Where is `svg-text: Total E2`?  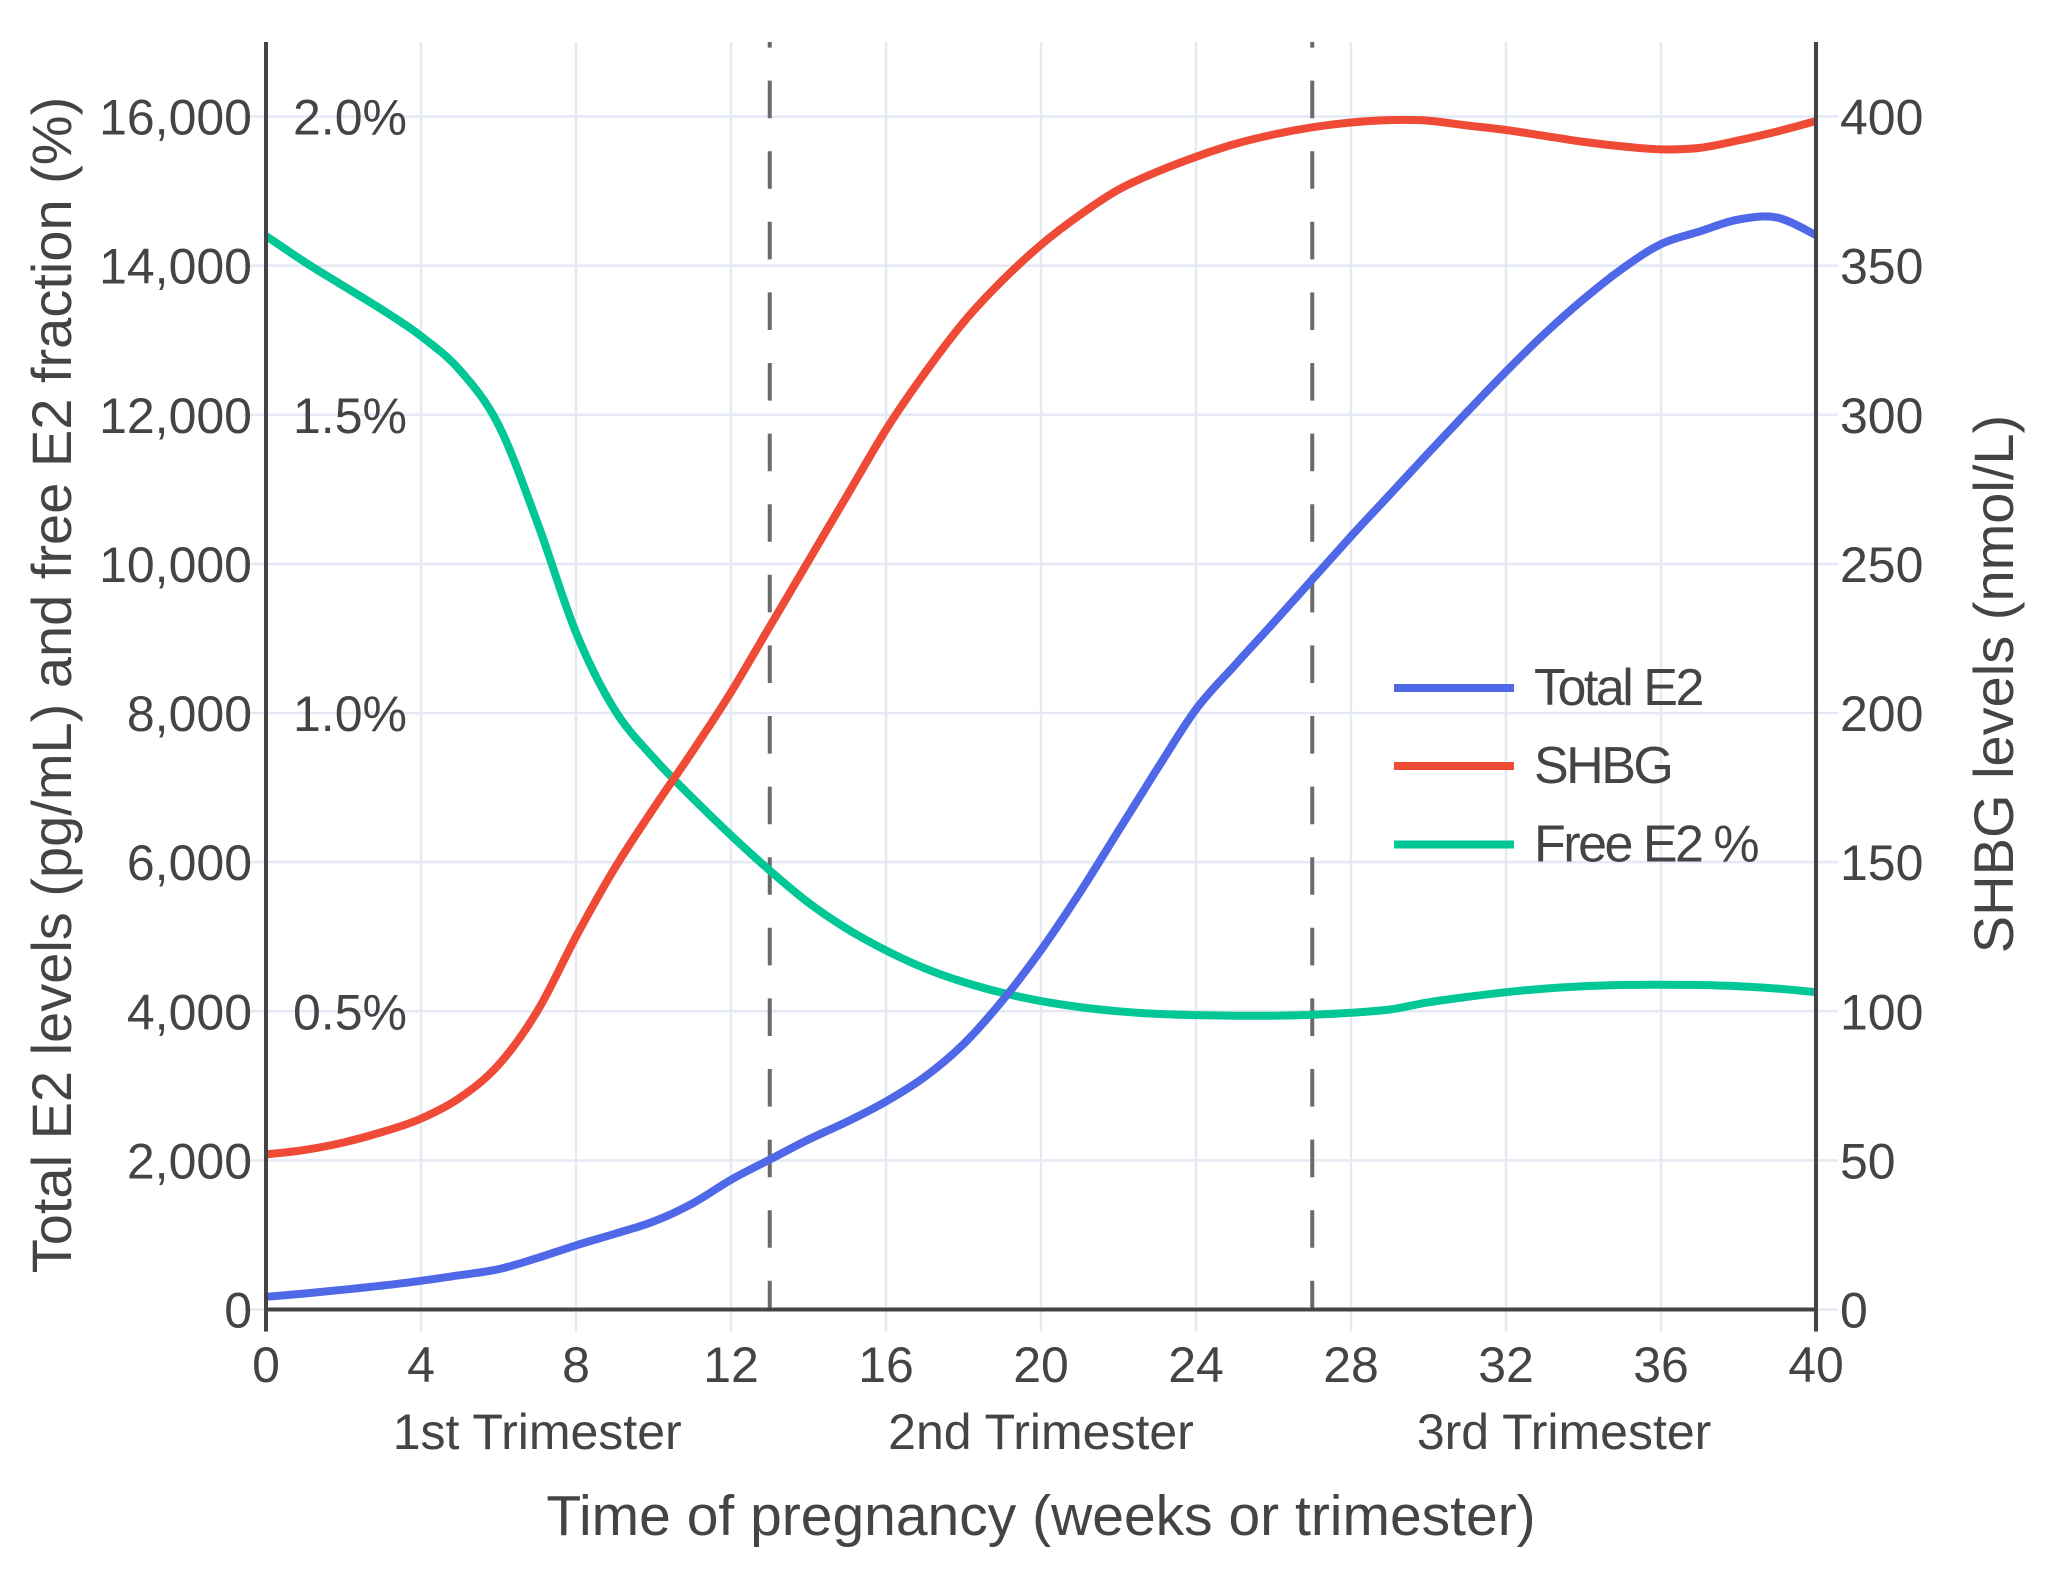
svg-text: Total E2 is located at coordinates (1618, 688).